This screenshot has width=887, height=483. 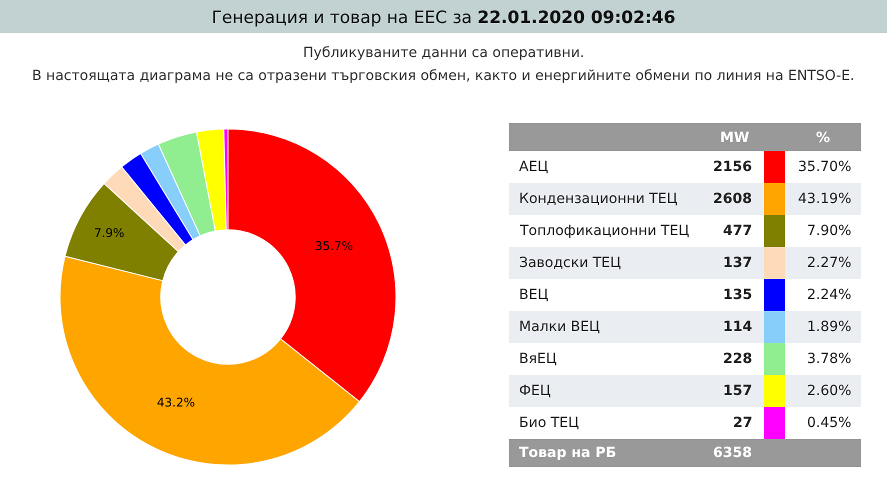 What do you see at coordinates (742, 423) in the screenshot?
I see `data-label: 27` at bounding box center [742, 423].